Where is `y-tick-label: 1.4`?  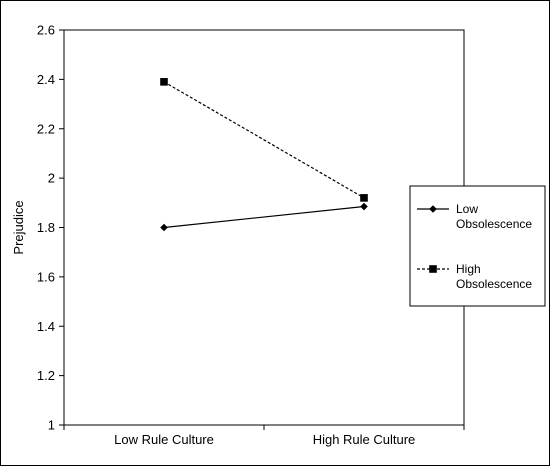 y-tick-label: 1.4 is located at coordinates (46, 326).